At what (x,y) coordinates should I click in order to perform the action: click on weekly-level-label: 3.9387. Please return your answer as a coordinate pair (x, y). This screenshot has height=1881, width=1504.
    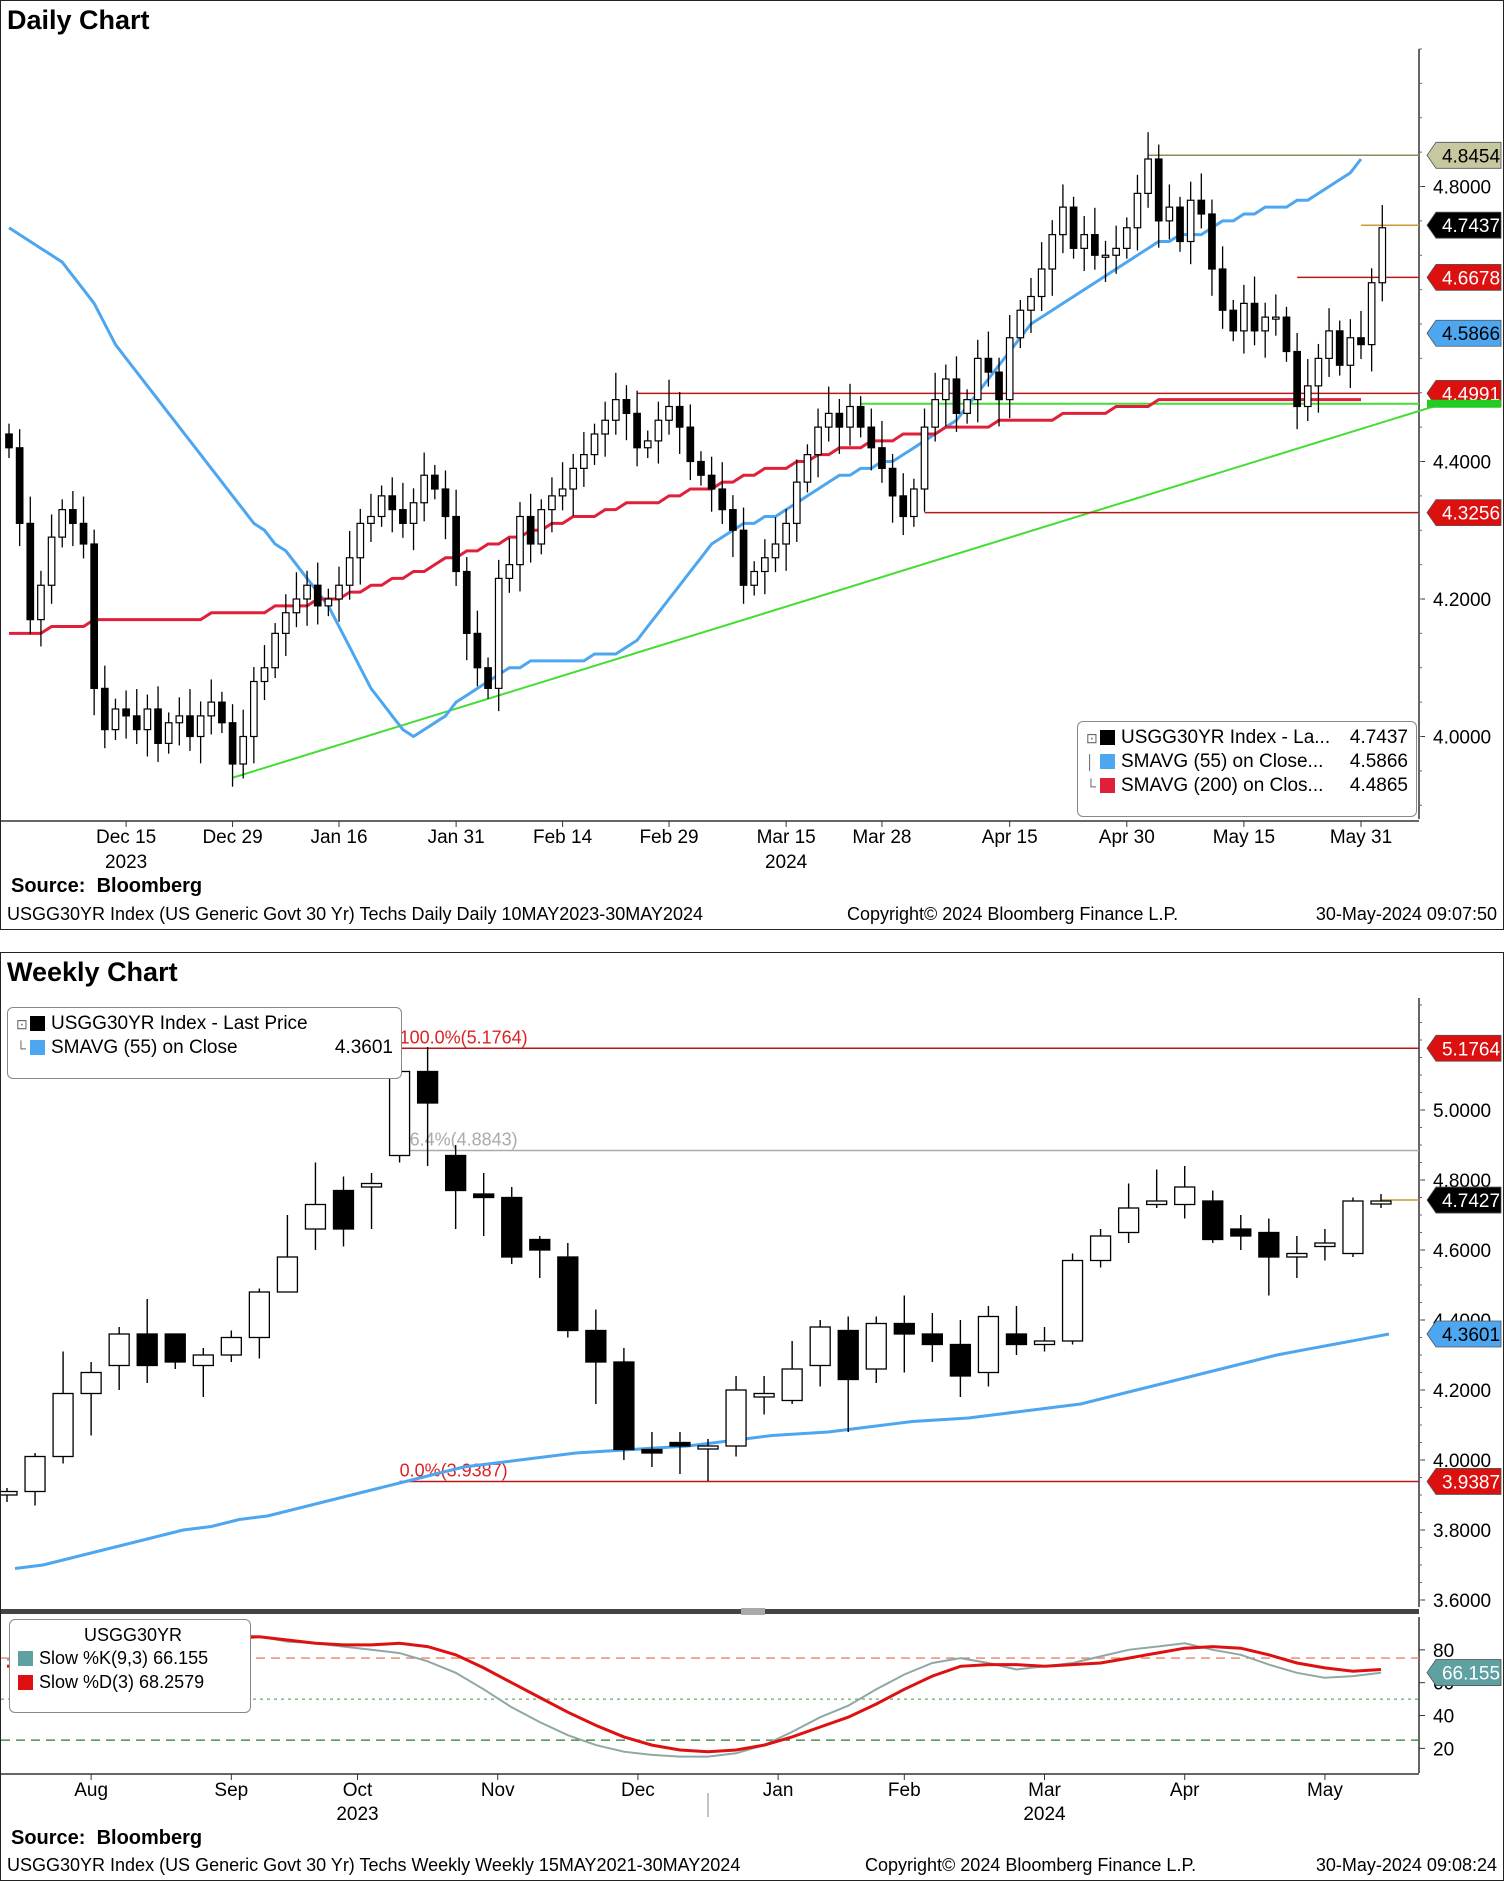
    Looking at the image, I should click on (1471, 1482).